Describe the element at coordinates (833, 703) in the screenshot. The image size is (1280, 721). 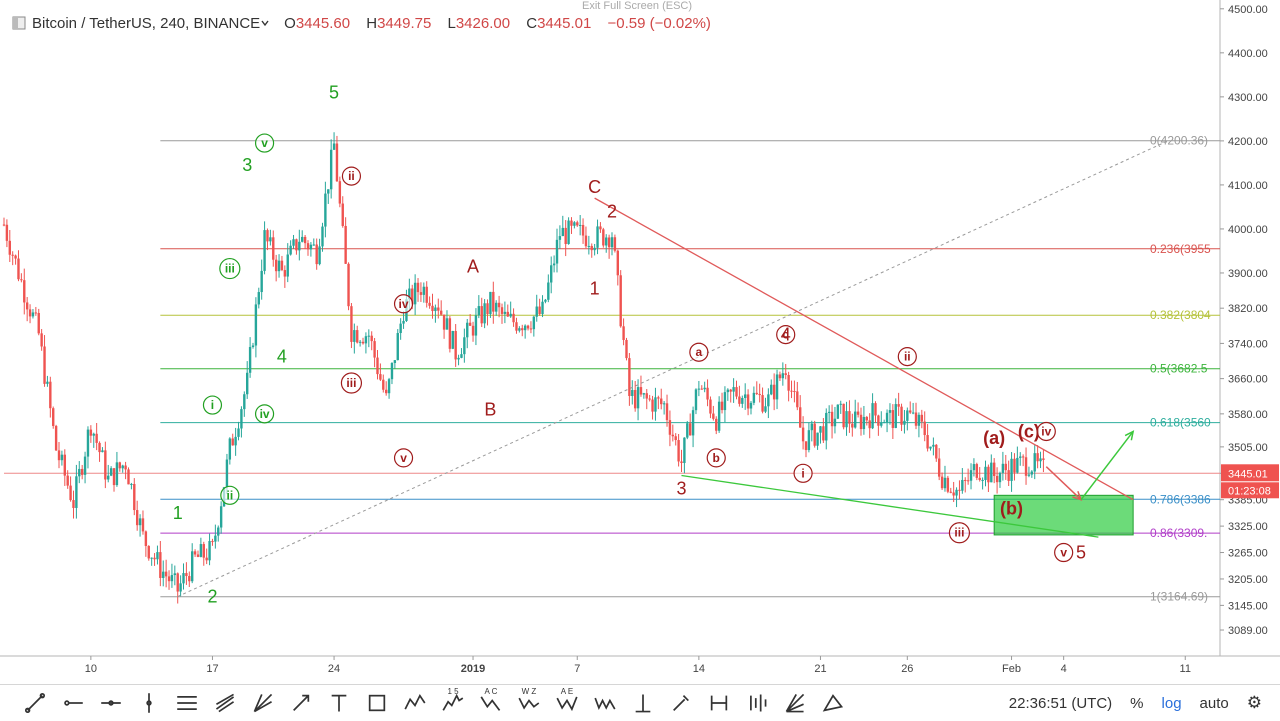
I see `triangle-pattern-icon` at that location.